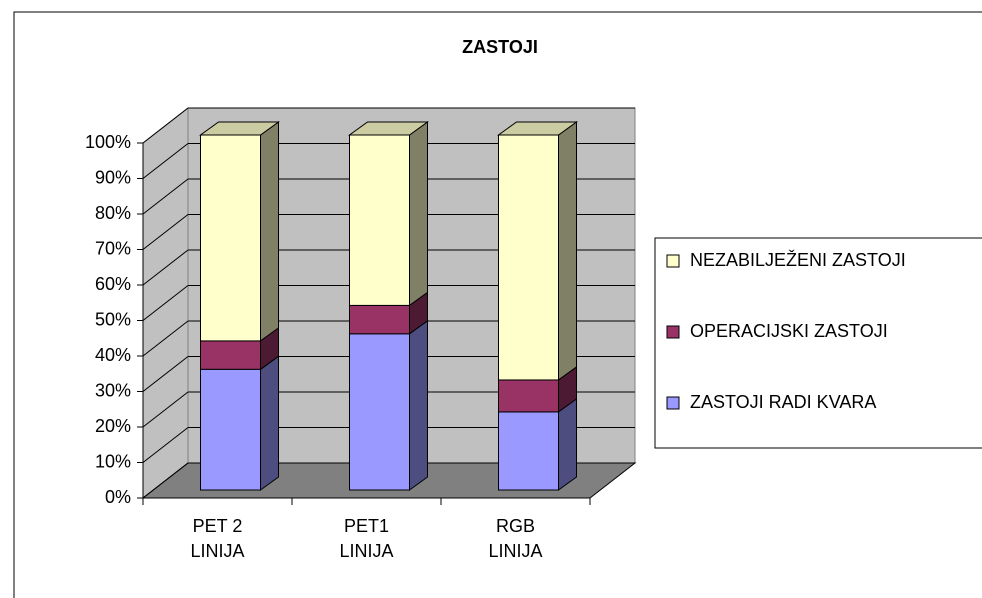  I want to click on x-tick-label: PET 2 LINIJA, so click(217, 538).